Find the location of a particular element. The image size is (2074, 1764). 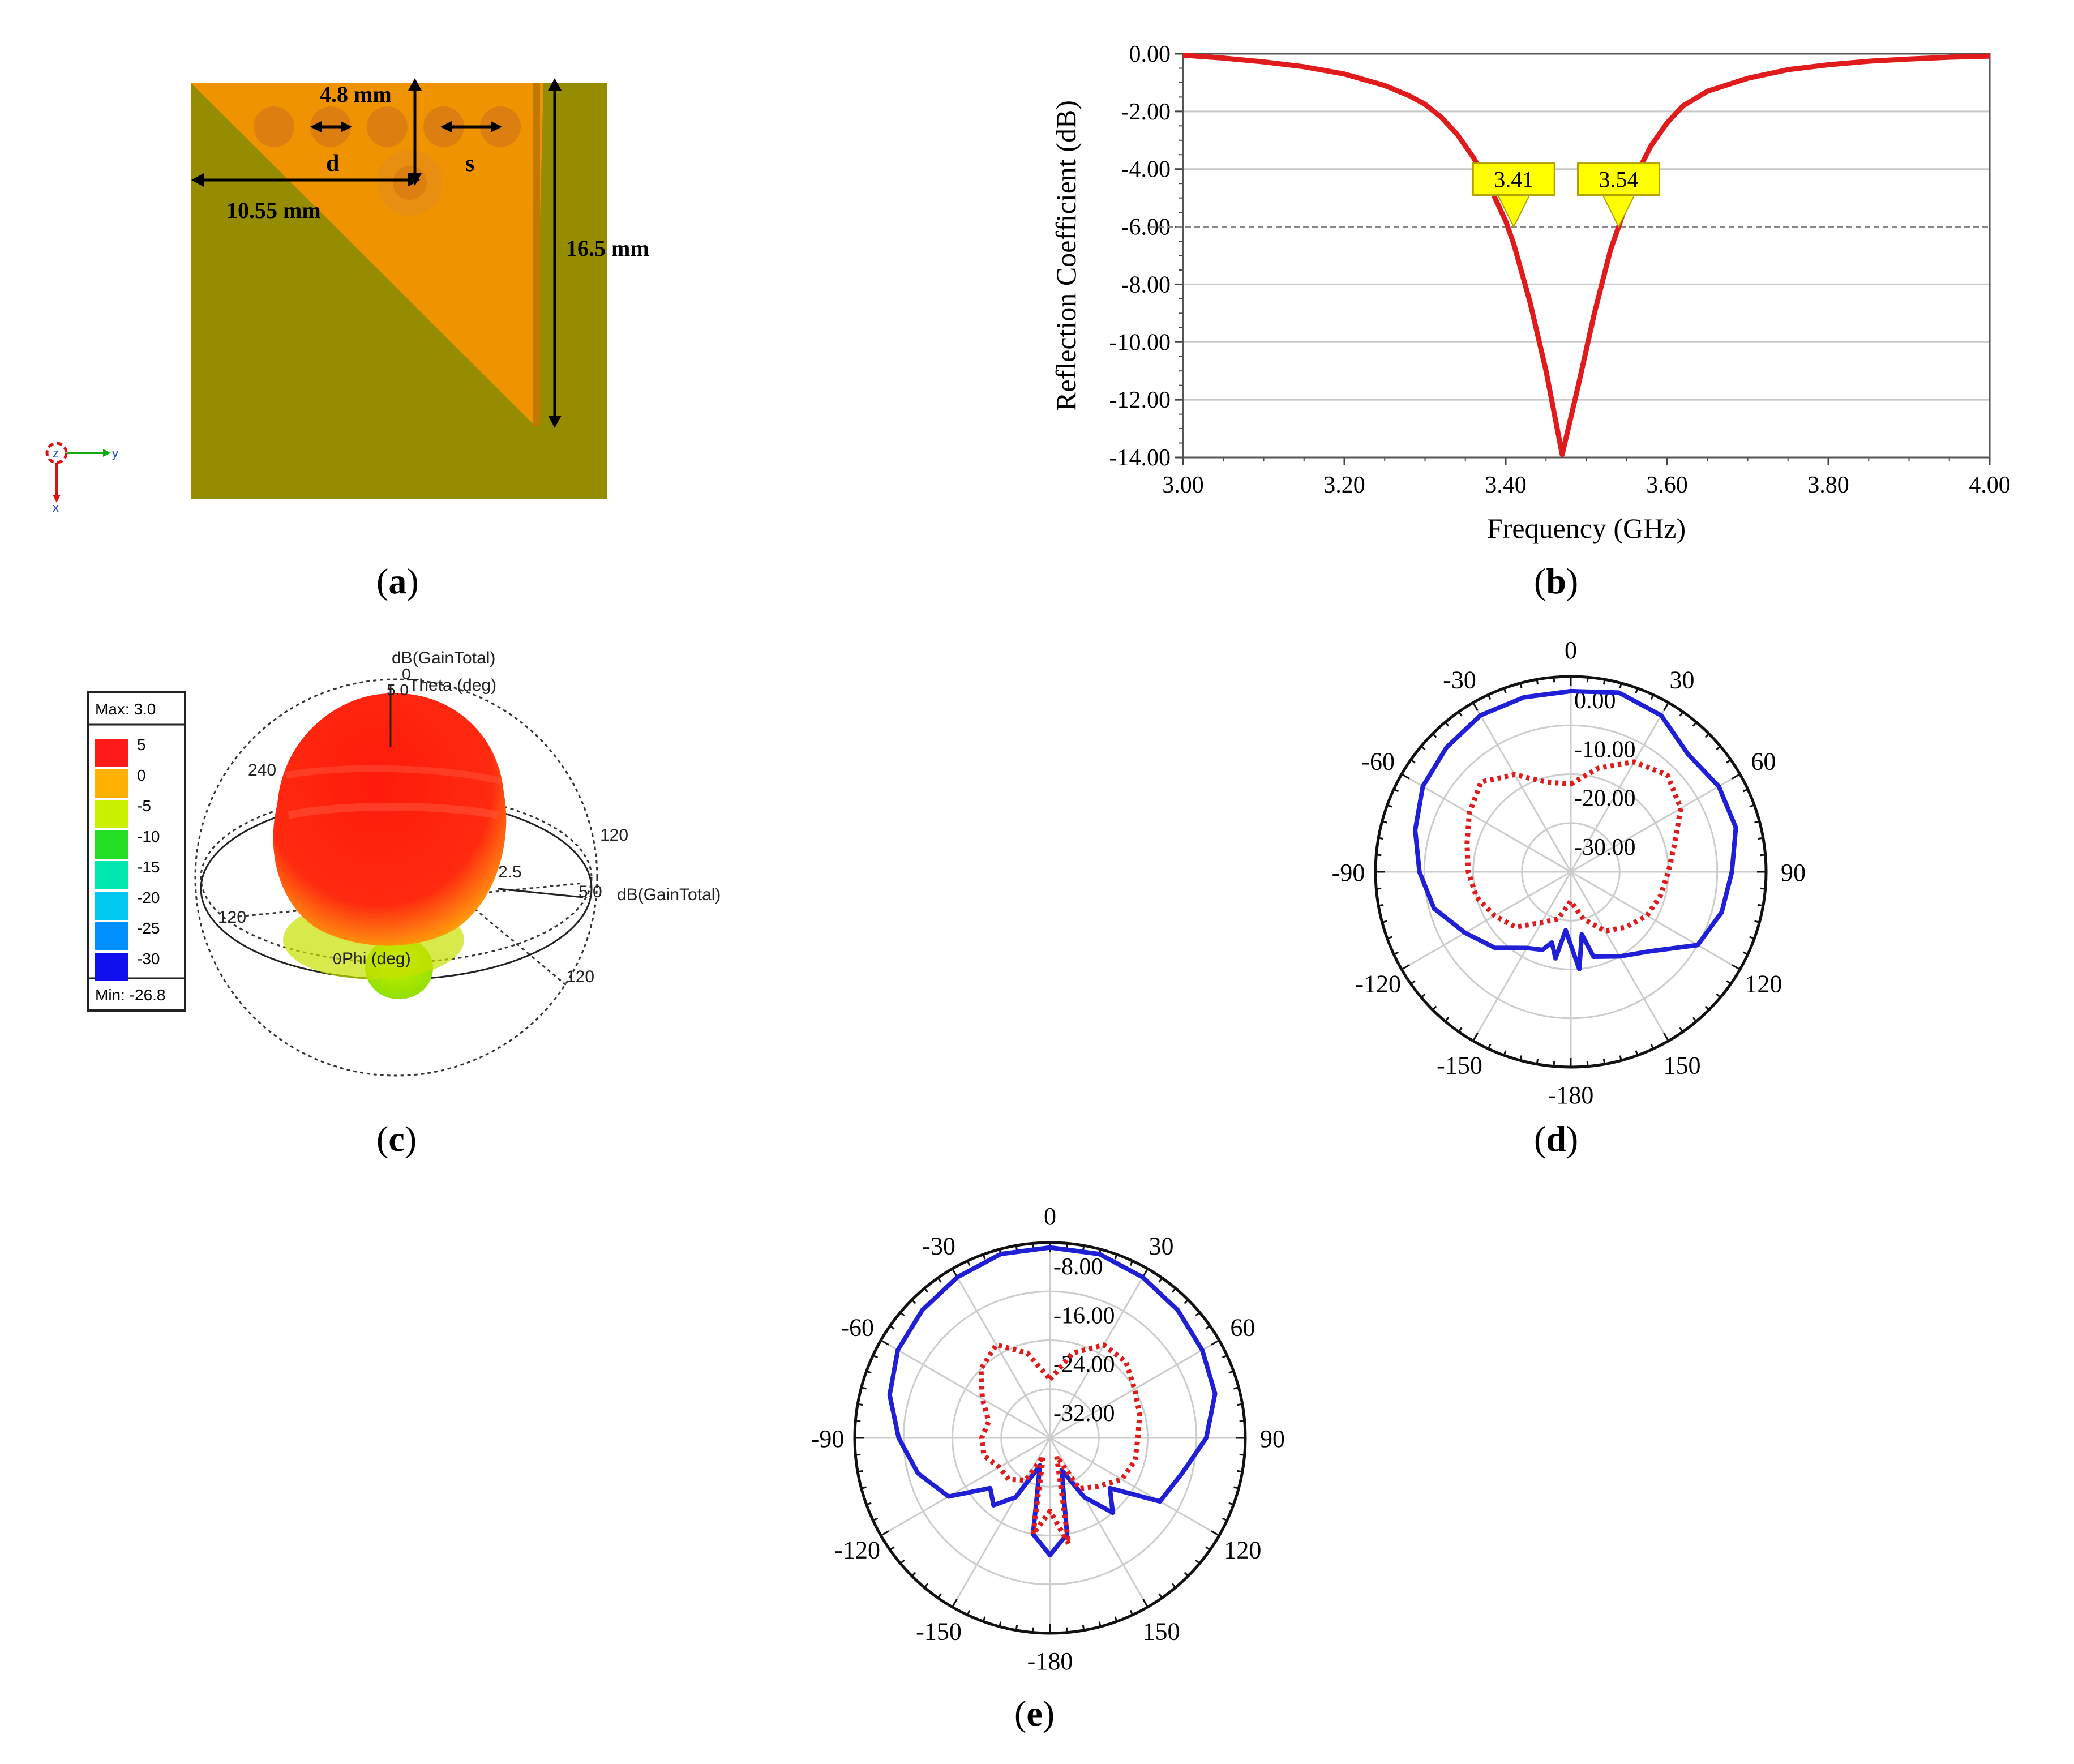

y-axis-title: Reflection Coefficient (dB) is located at coordinates (1066, 255).